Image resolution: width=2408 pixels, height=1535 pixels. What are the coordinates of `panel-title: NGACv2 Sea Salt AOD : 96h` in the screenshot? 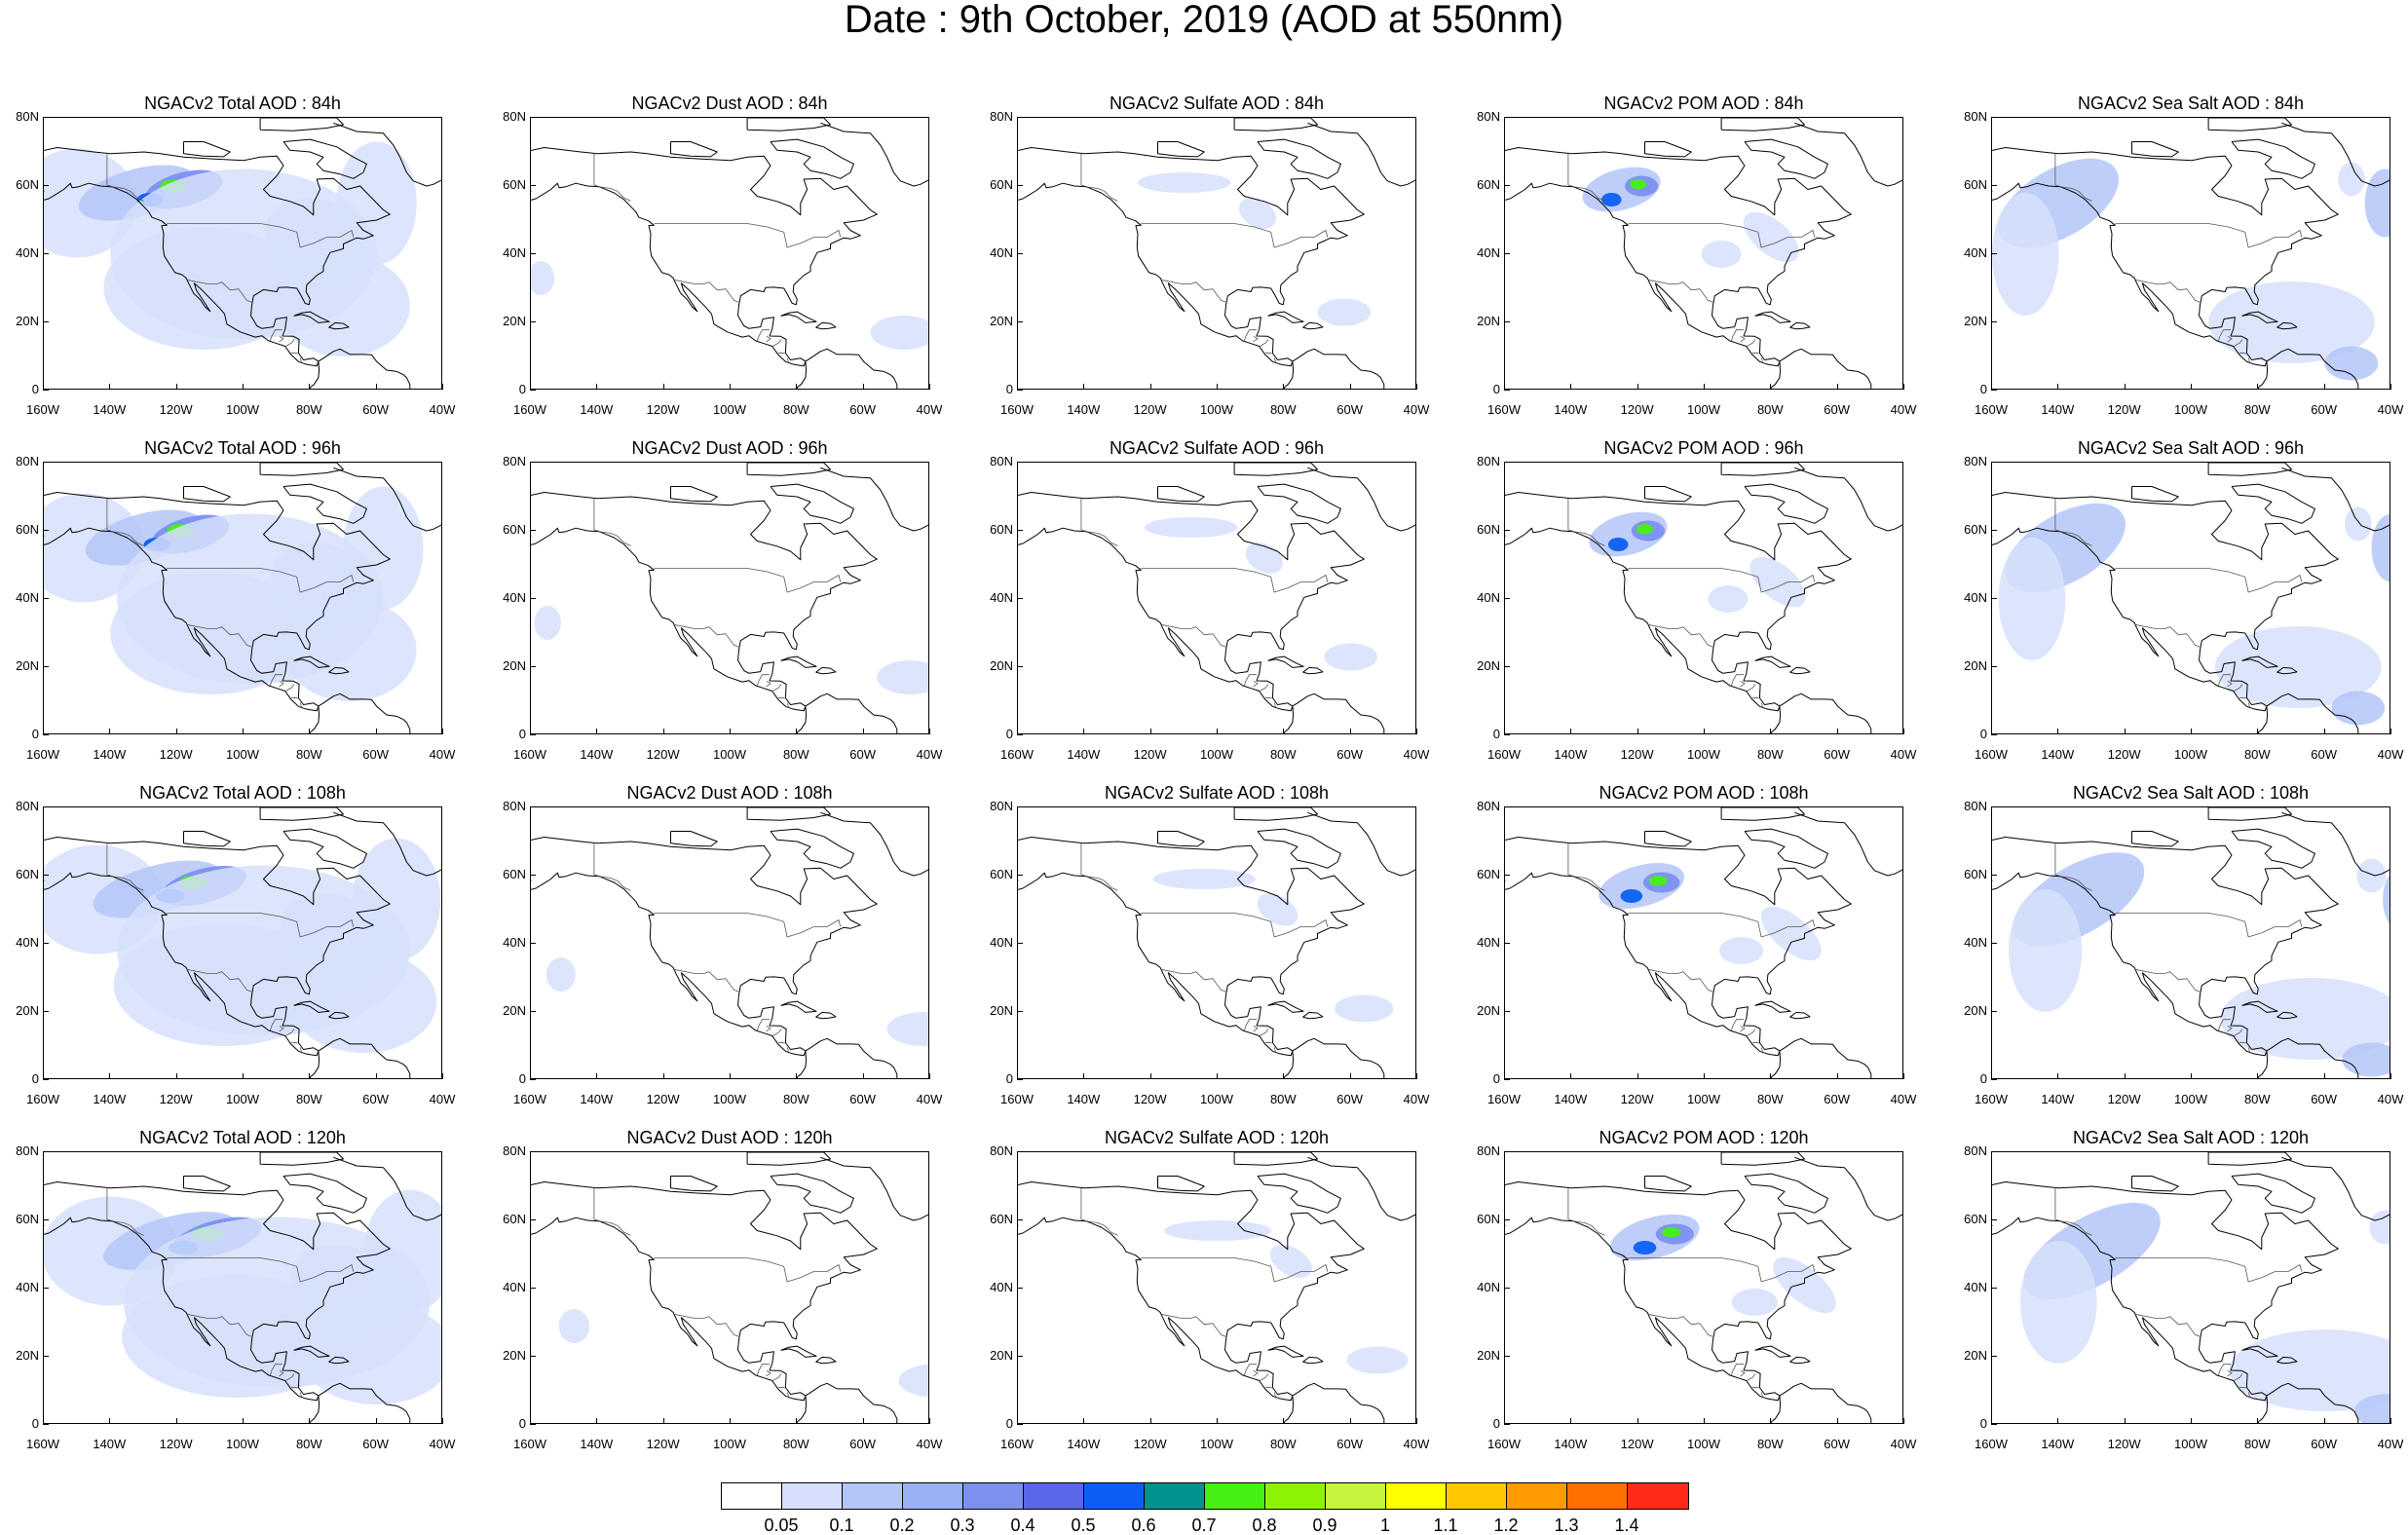 It's located at (2191, 448).